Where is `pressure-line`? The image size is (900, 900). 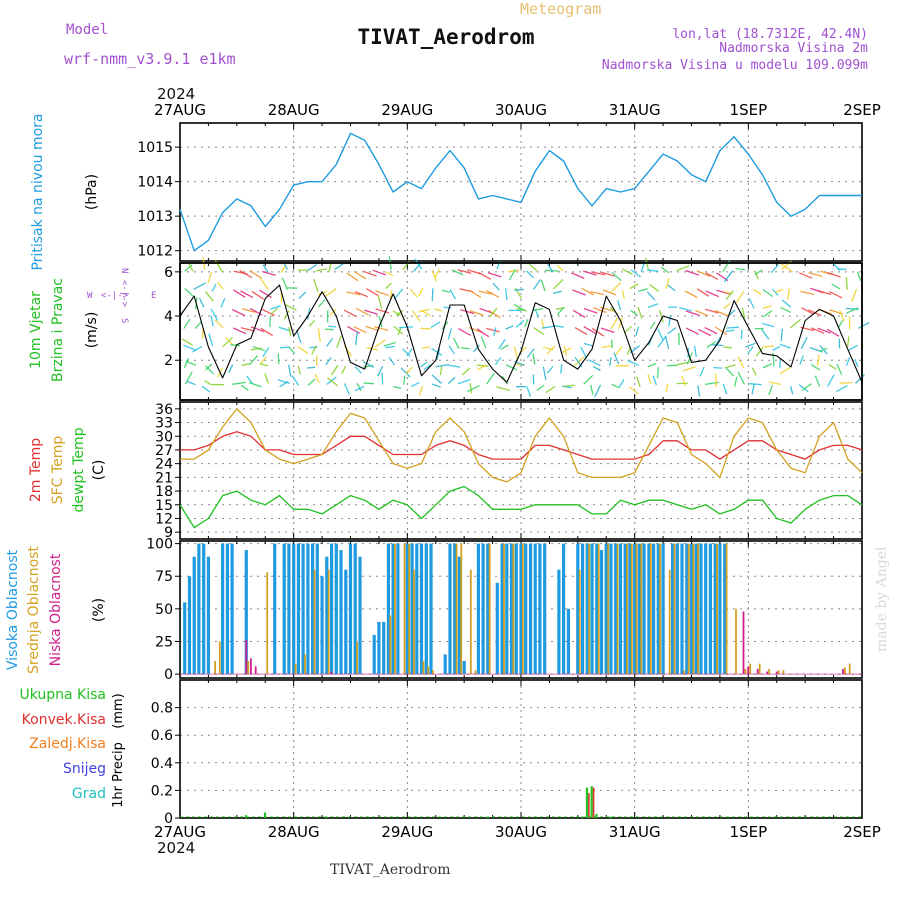
pressure-line is located at coordinates (520, 192).